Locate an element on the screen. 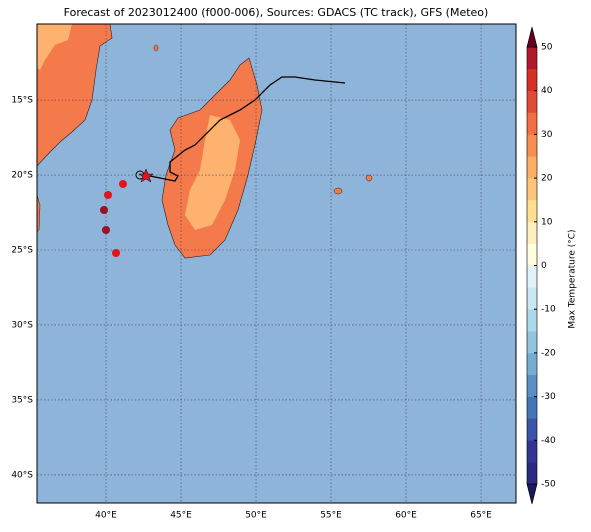 The image size is (591, 532). colorbar-tick-label: -50 is located at coordinates (548, 485).